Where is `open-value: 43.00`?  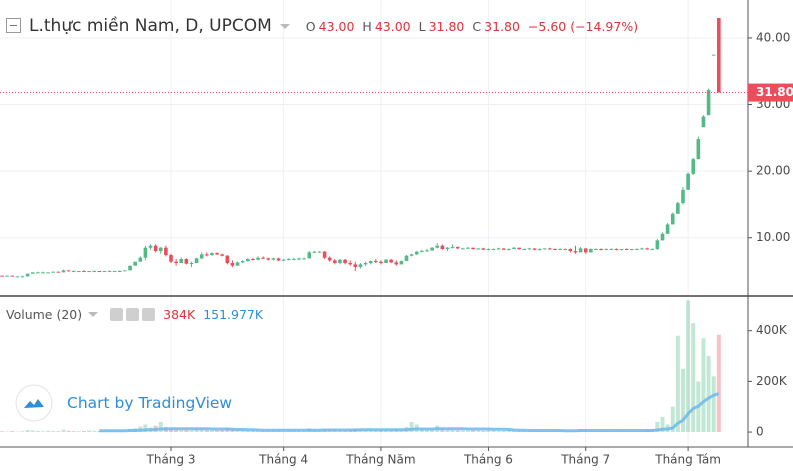 open-value: 43.00 is located at coordinates (336, 26).